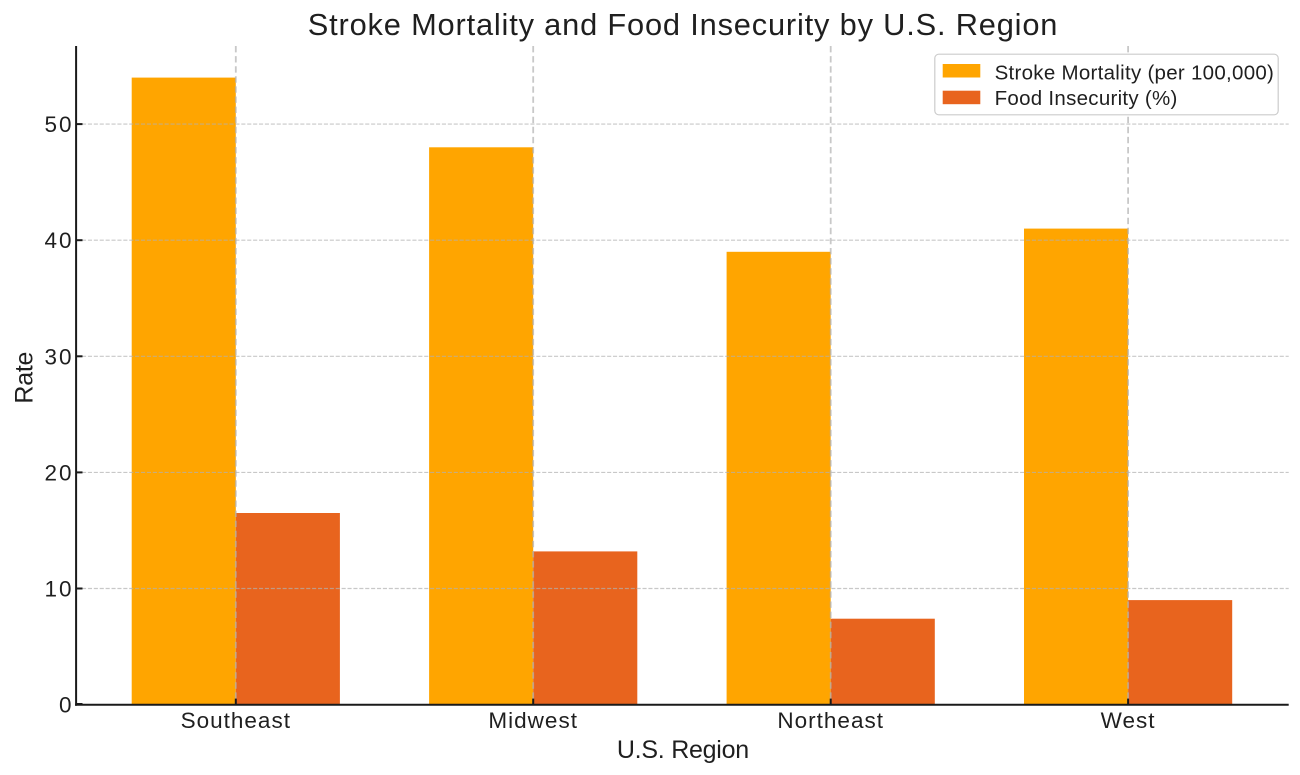  I want to click on svg-text: 30, so click(58, 356).